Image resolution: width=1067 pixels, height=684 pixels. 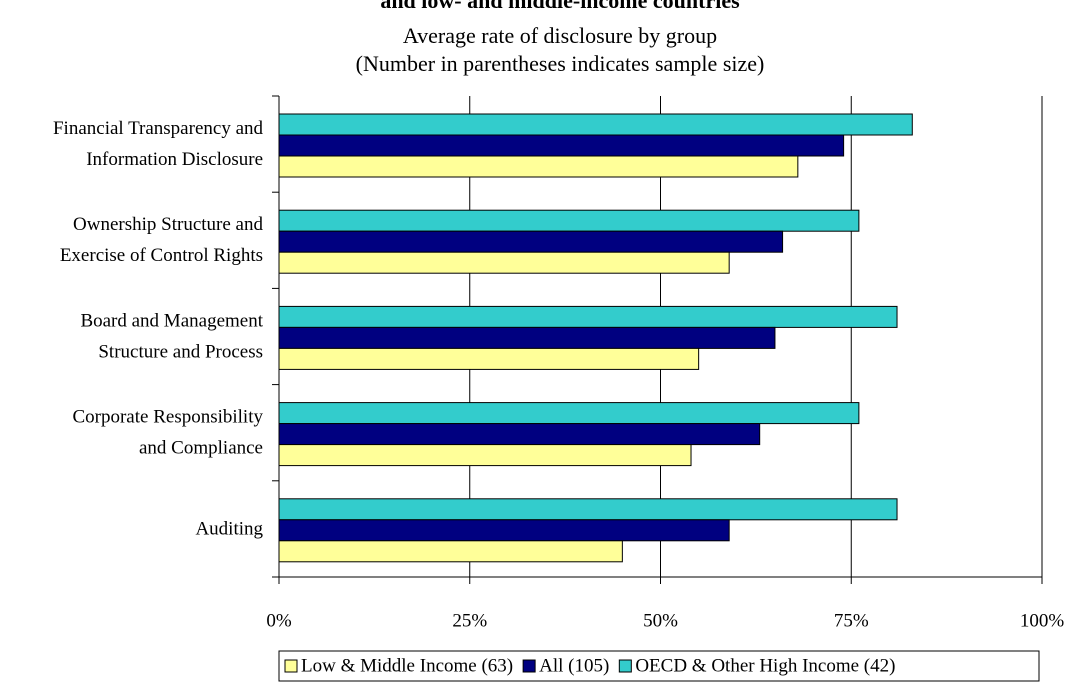 What do you see at coordinates (561, 145) in the screenshot?
I see `bar-cat0-series1` at bounding box center [561, 145].